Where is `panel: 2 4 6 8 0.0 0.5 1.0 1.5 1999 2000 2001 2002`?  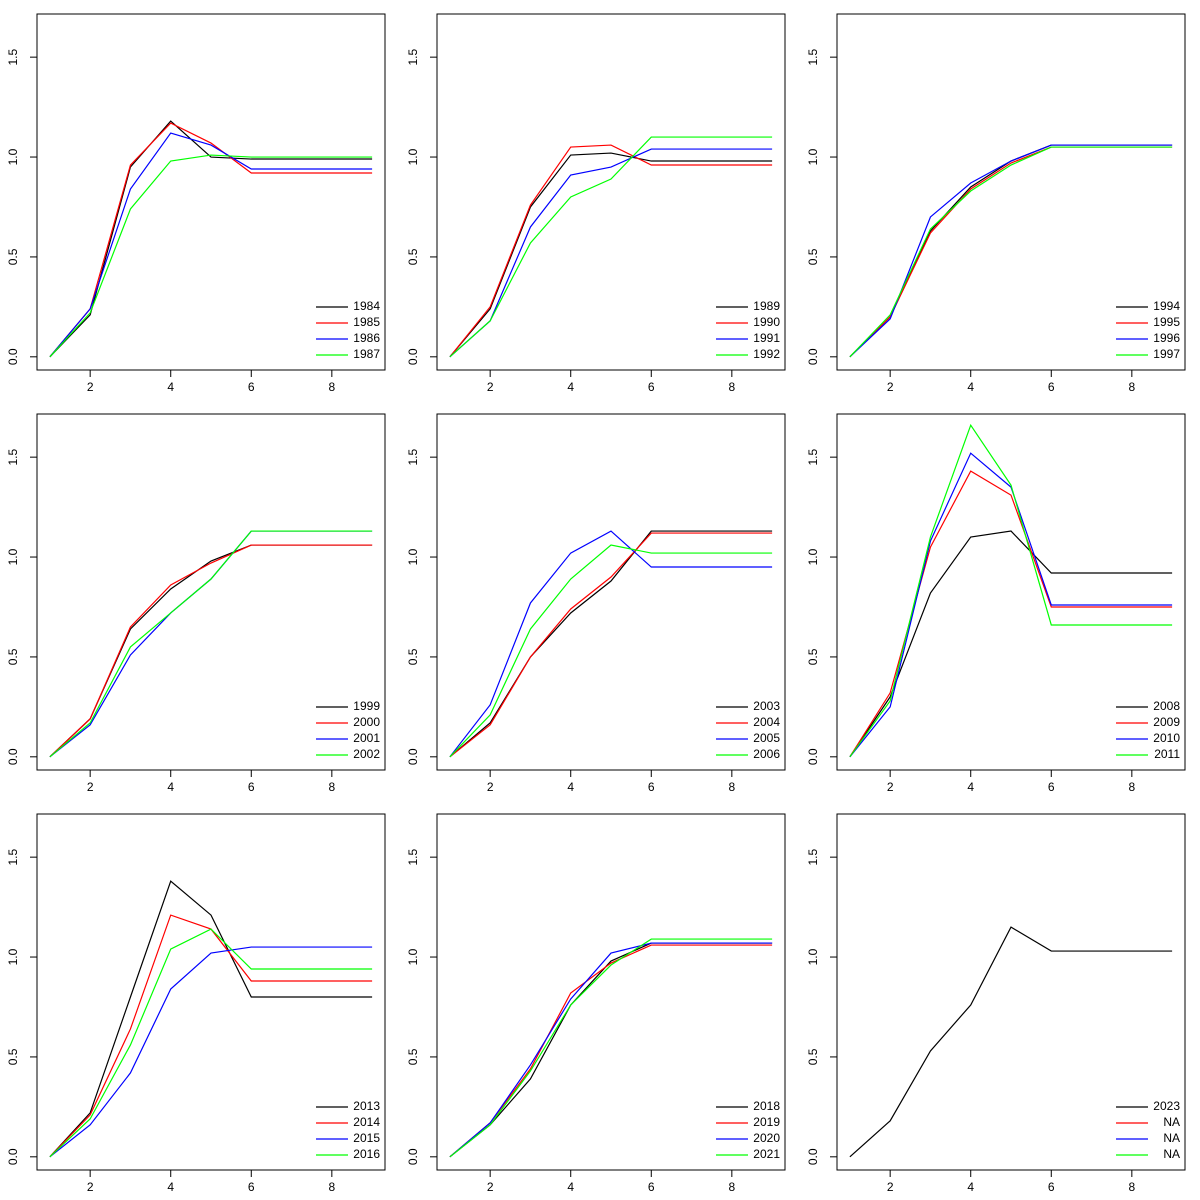
panel: 2 4 6 8 0.0 0.5 1.0 1.5 1999 2000 2001 2002 is located at coordinates (196, 603).